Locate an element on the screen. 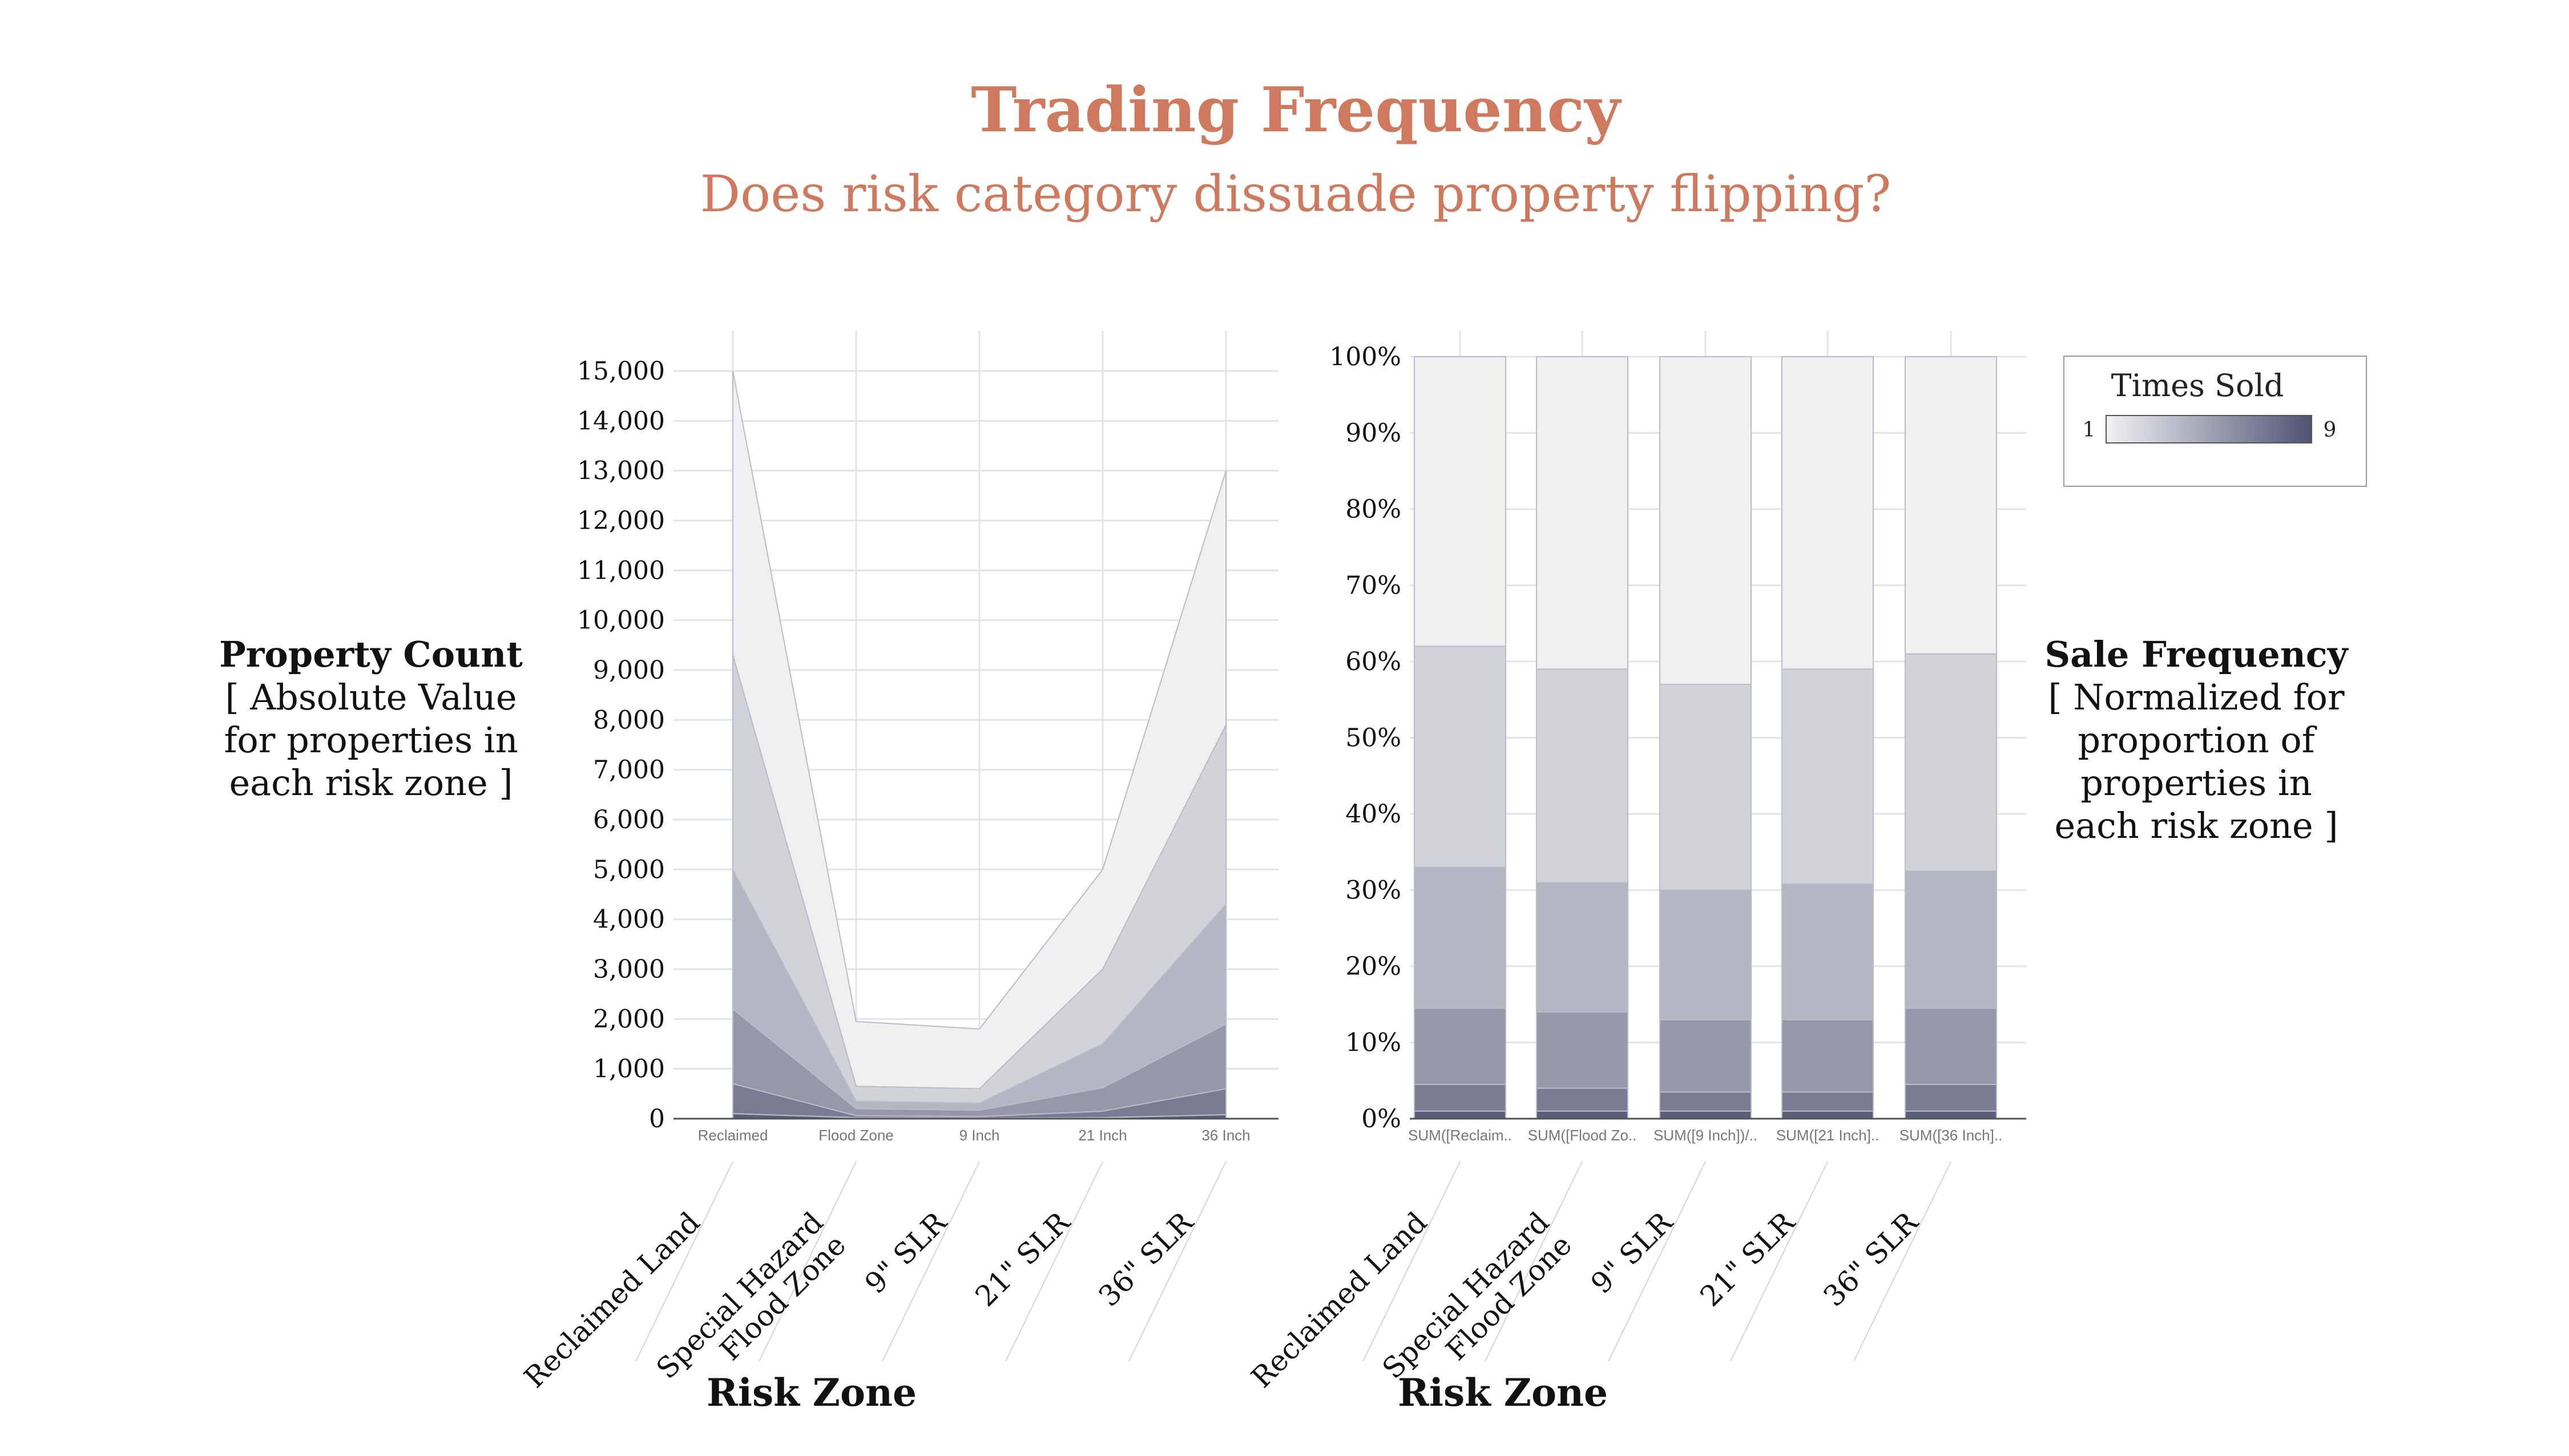 This screenshot has height=1456, width=2569. left-category-label: 36" SLR is located at coordinates (1146, 1259).